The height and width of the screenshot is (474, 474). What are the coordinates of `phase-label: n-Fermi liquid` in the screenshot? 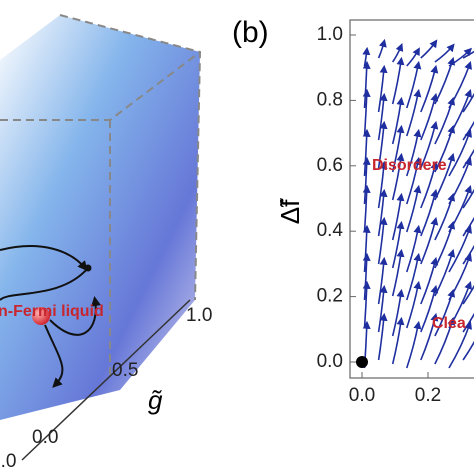 It's located at (52, 311).